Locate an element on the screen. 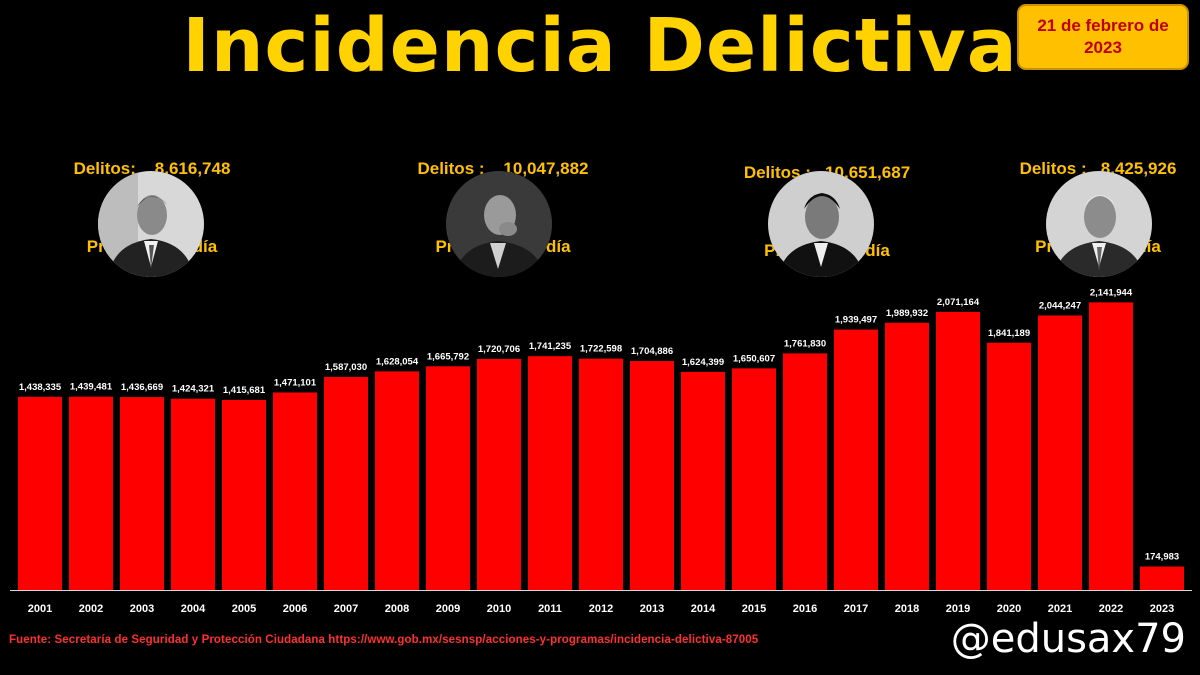  bar-value-label: 1,720,706 is located at coordinates (499, 349).